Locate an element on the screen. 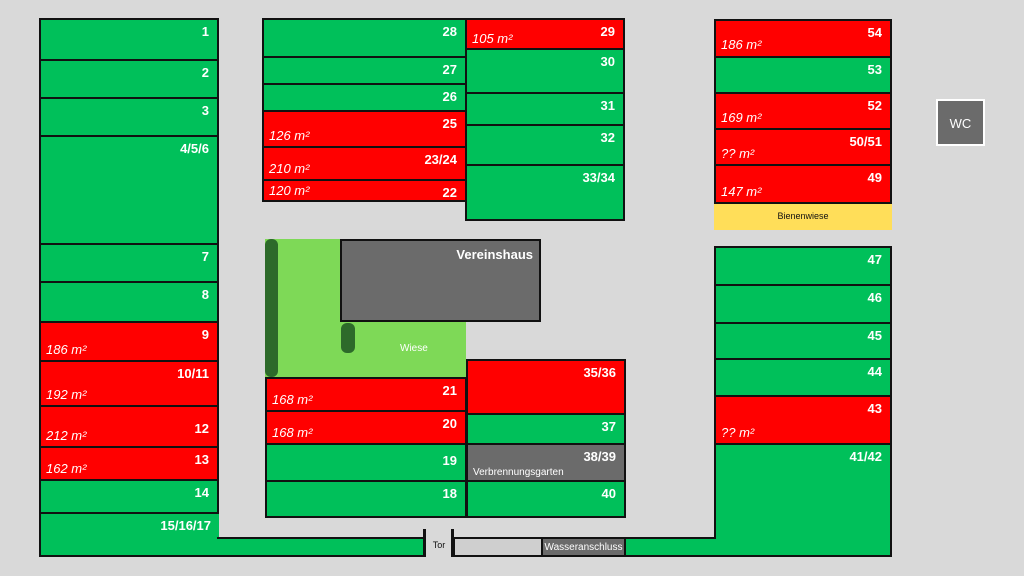 Image resolution: width=1024 pixels, height=576 pixels. plot-area: 169 m² is located at coordinates (741, 117).